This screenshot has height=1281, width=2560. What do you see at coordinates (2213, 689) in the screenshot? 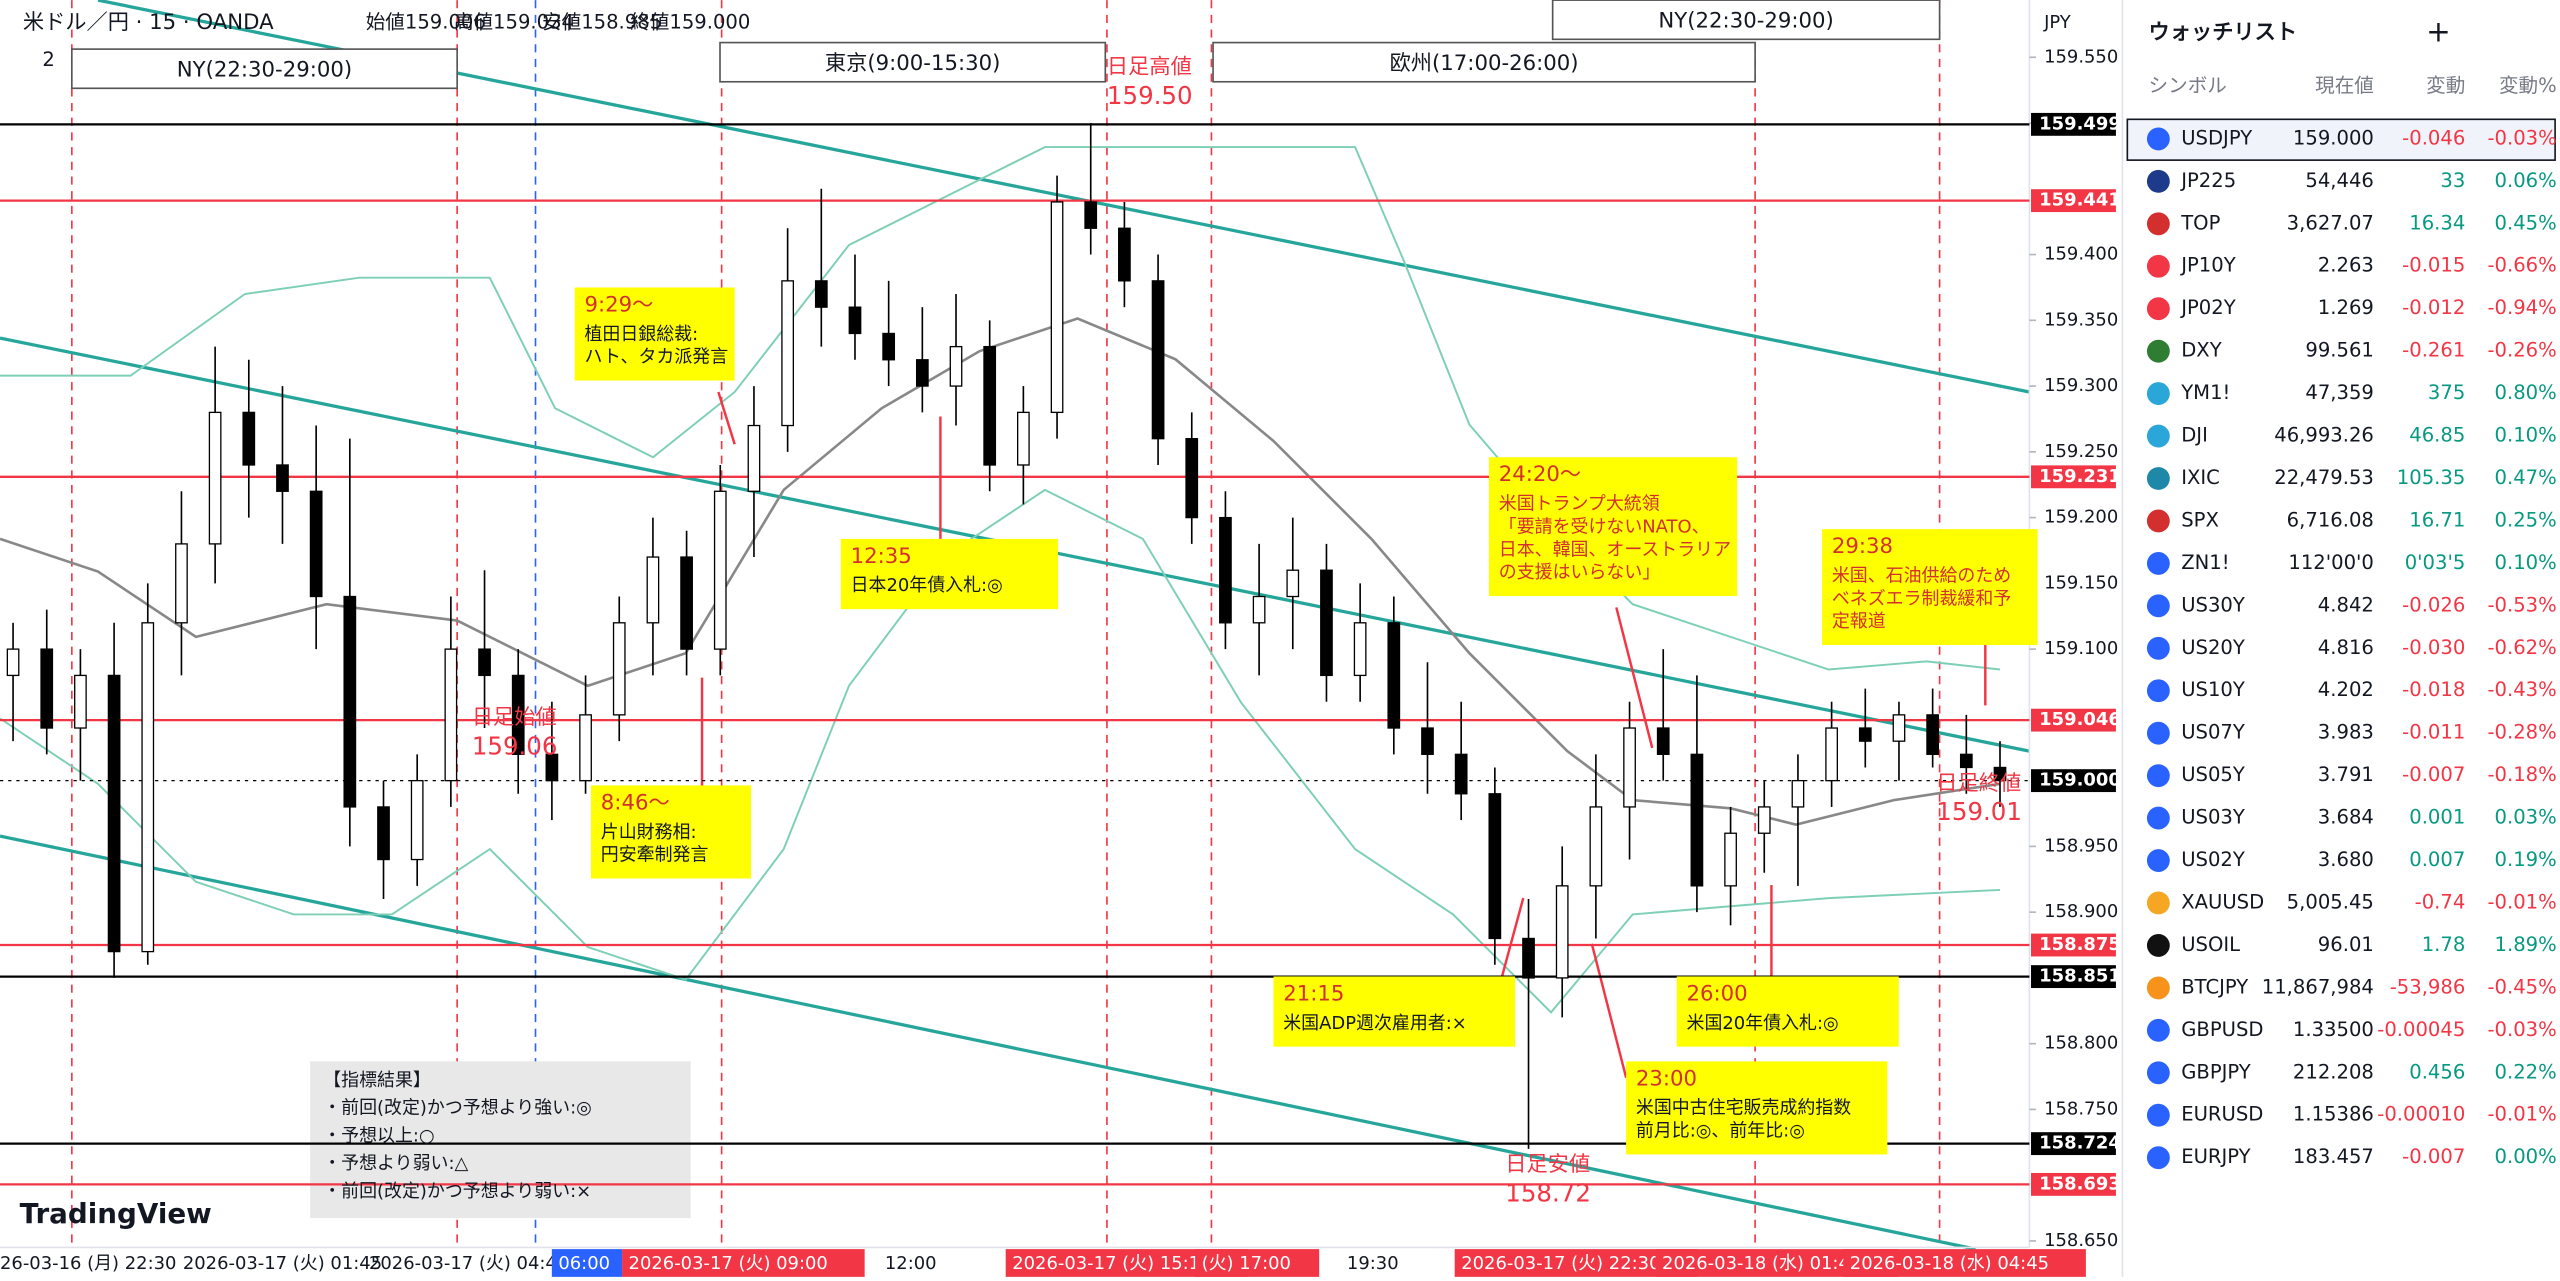
I see `symbol: US10Y` at bounding box center [2213, 689].